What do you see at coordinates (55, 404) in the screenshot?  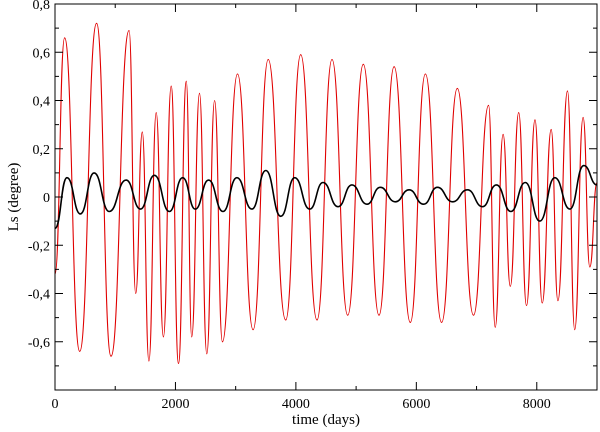 I see `x-tick-label: 0` at bounding box center [55, 404].